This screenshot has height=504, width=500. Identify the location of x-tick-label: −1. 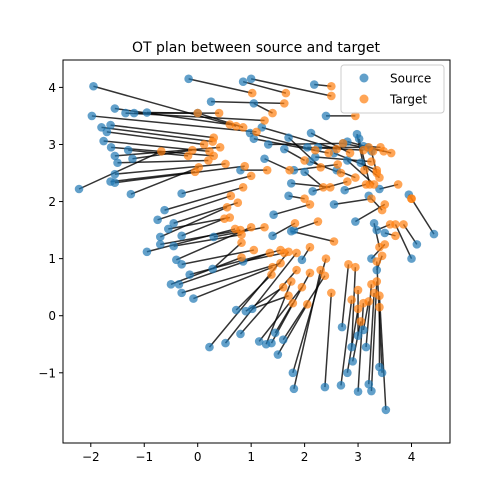
(144, 457).